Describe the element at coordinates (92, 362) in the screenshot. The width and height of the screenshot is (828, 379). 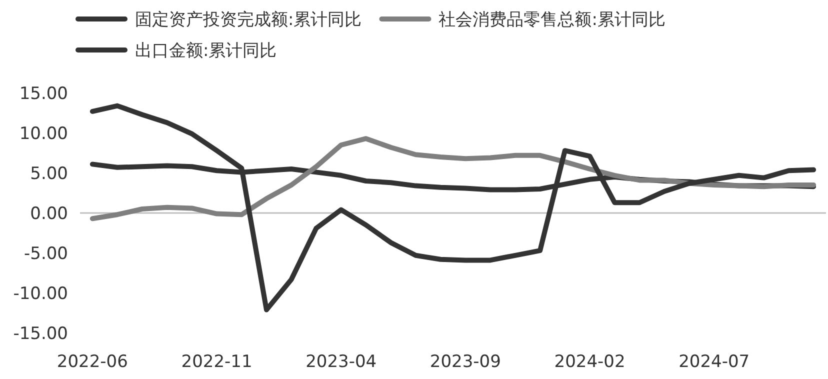
I see `x-tick-label: 2022-06` at that location.